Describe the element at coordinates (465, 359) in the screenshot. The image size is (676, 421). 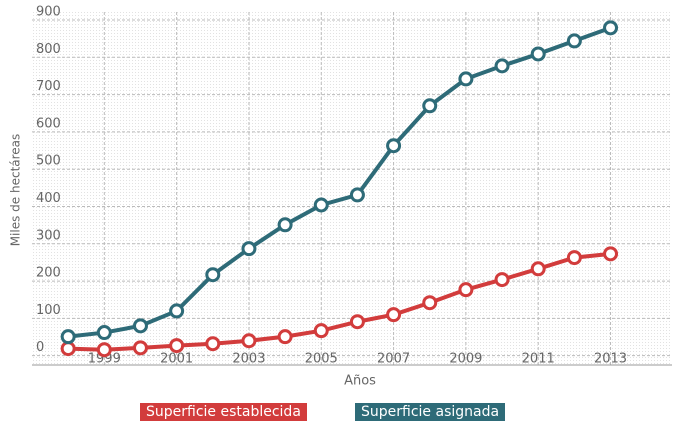
I see `x-tick-label: 2009` at that location.